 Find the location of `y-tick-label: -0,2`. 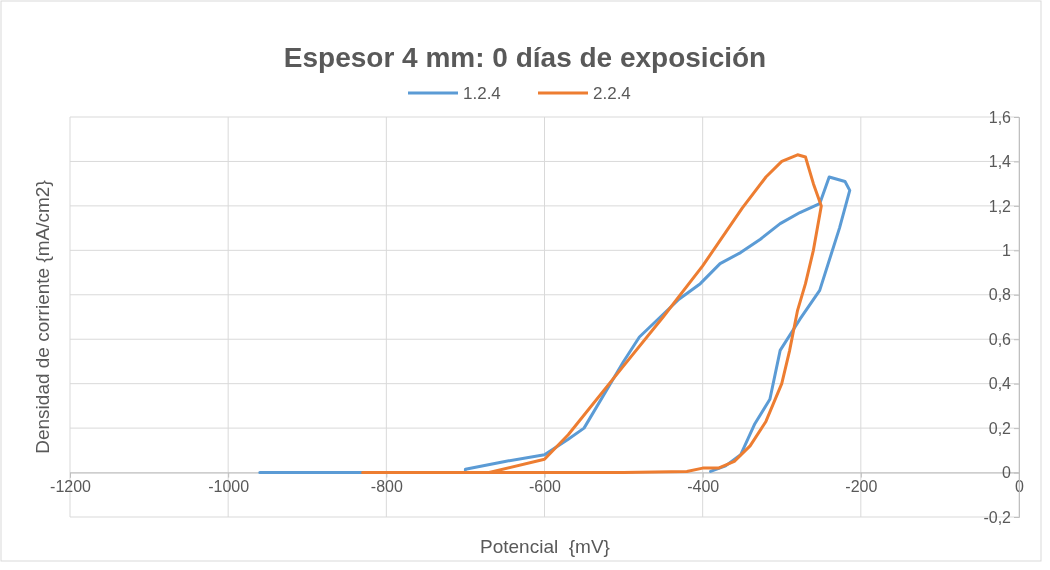

y-tick-label: -0,2 is located at coordinates (997, 517).